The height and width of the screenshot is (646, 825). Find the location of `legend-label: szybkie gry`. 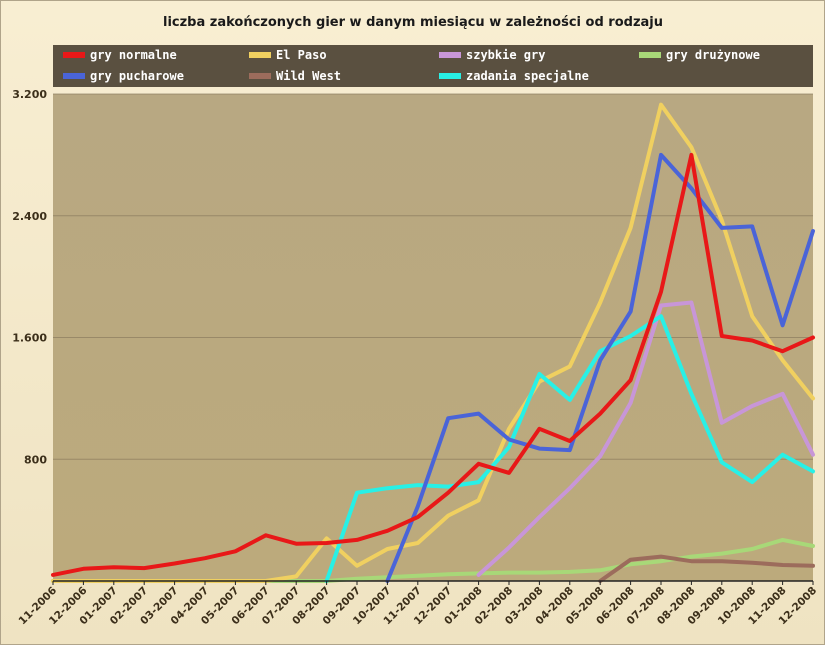

legend-label: szybkie gry is located at coordinates (505, 55).